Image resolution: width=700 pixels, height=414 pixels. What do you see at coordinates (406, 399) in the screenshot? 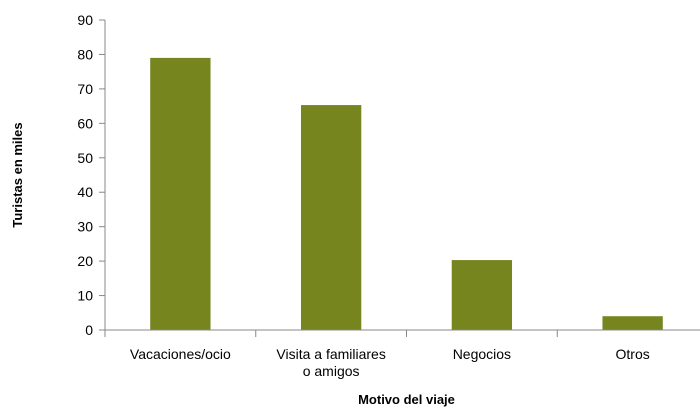
I see `x-axis-title: Motivo del viaje` at bounding box center [406, 399].